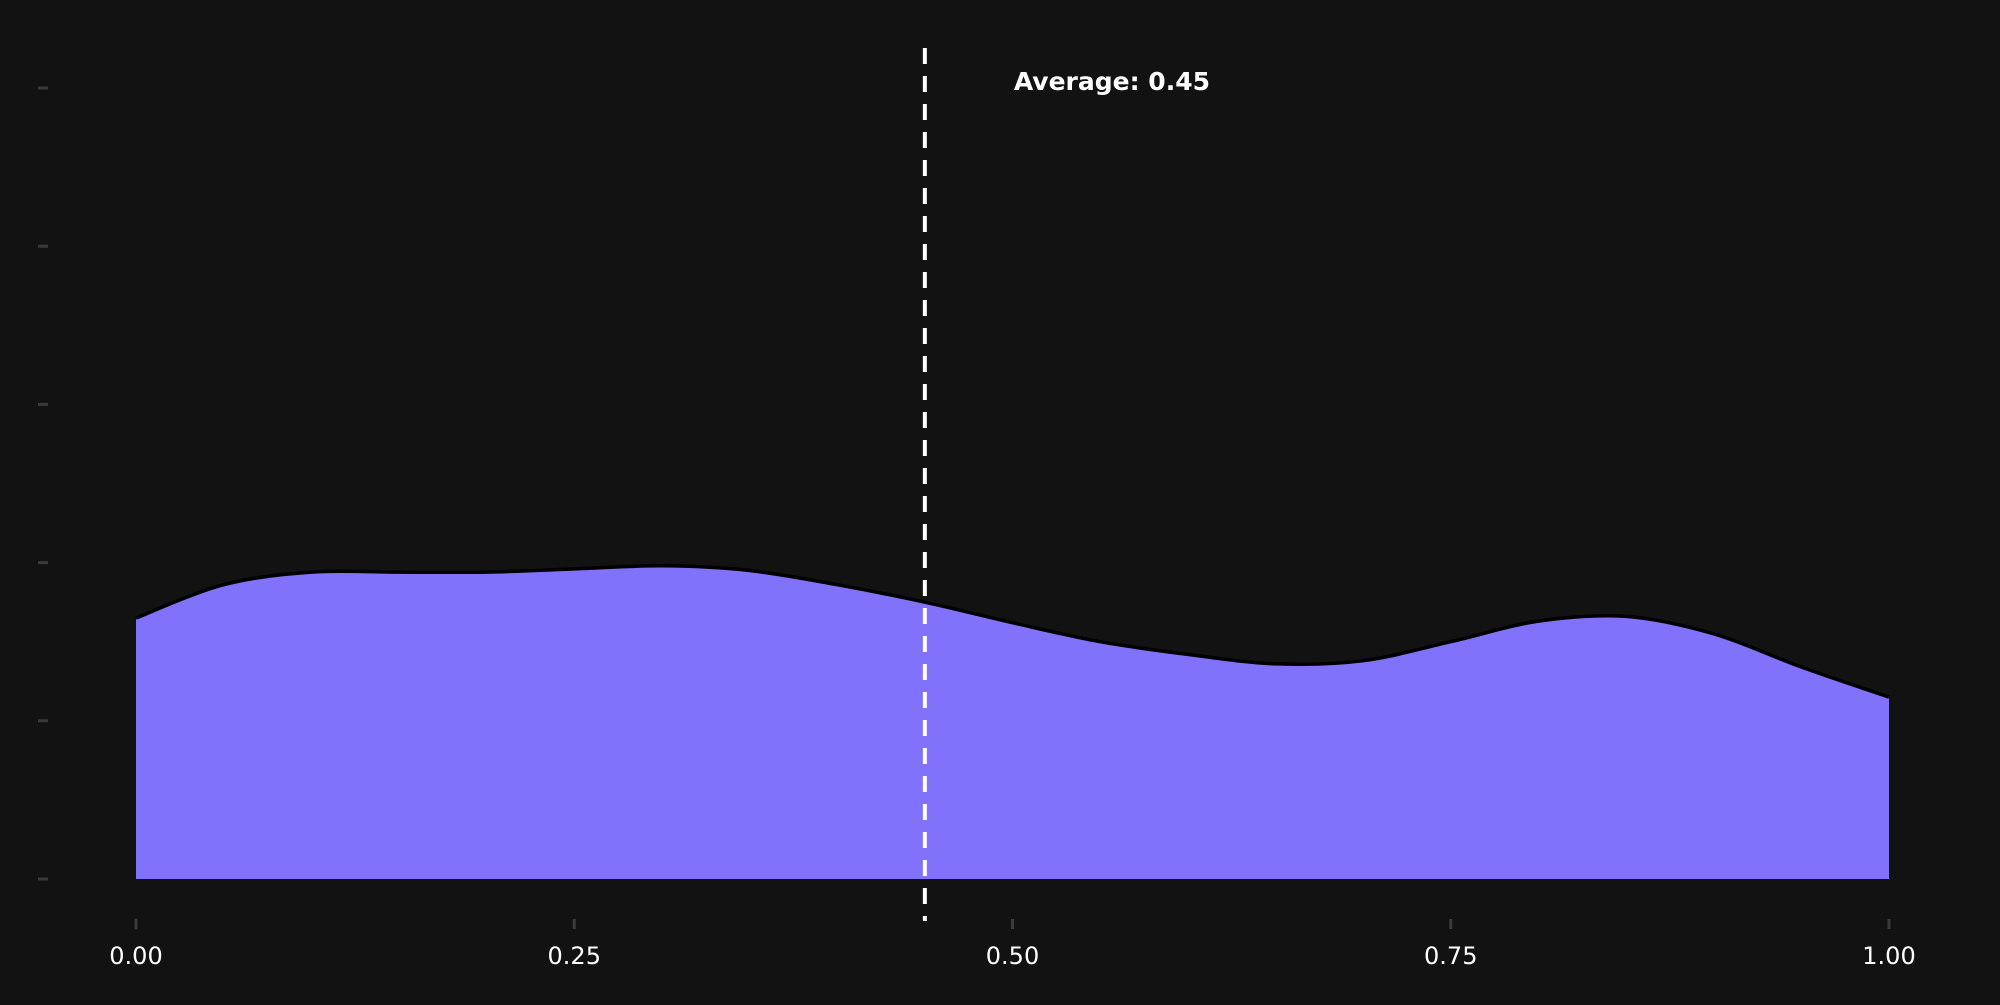 The height and width of the screenshot is (1005, 2000). What do you see at coordinates (43, 483) in the screenshot?
I see `y-axis-ticks` at bounding box center [43, 483].